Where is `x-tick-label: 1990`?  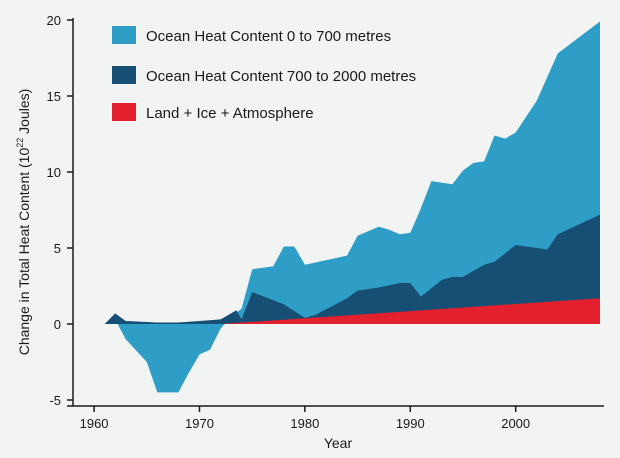 x-tick-label: 1990 is located at coordinates (410, 423).